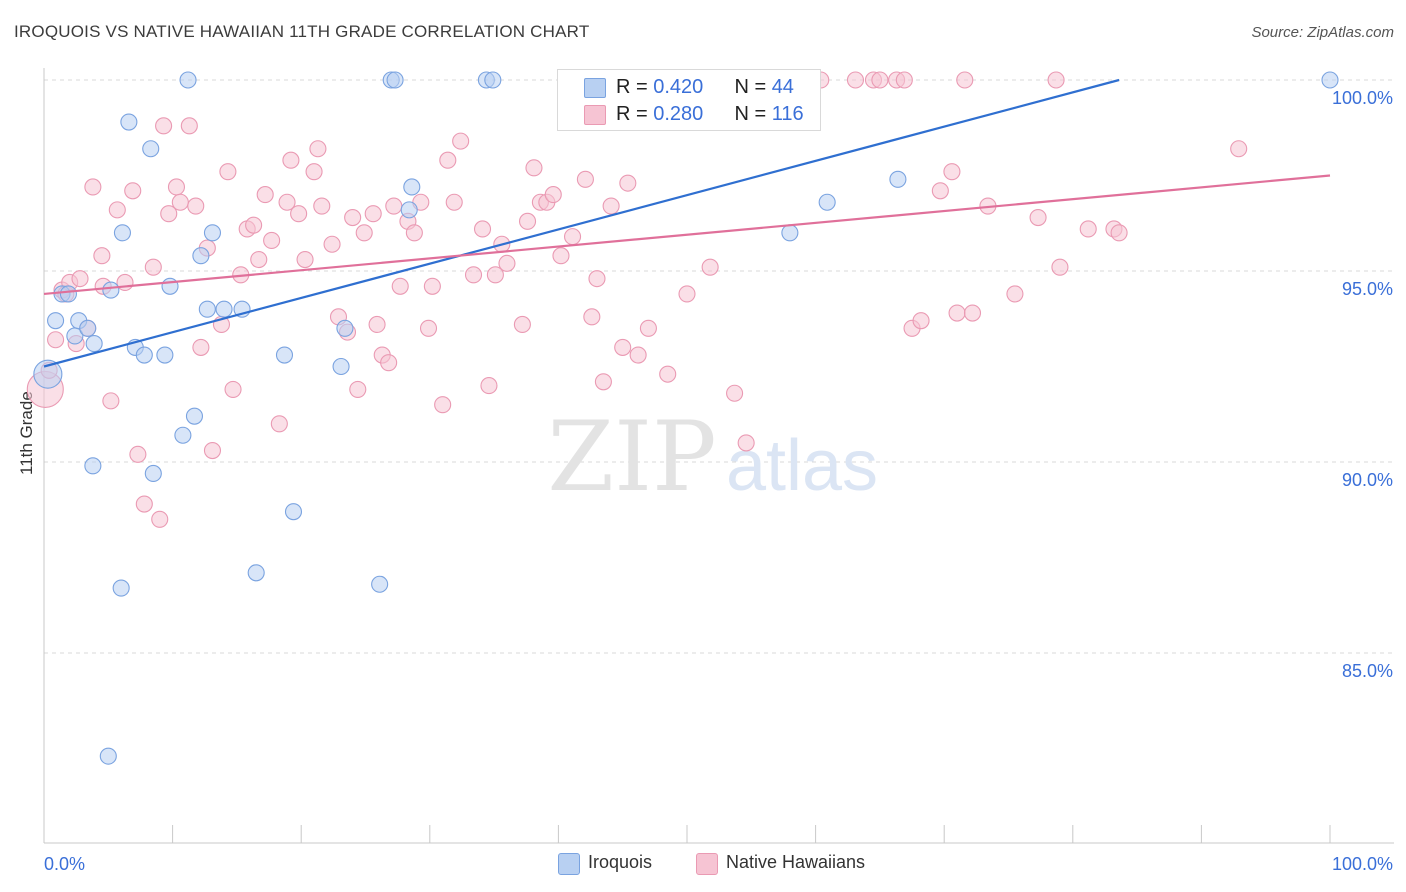  Describe the element at coordinates (796, 862) in the screenshot. I see `legend-label: Native Hawaiians` at that location.